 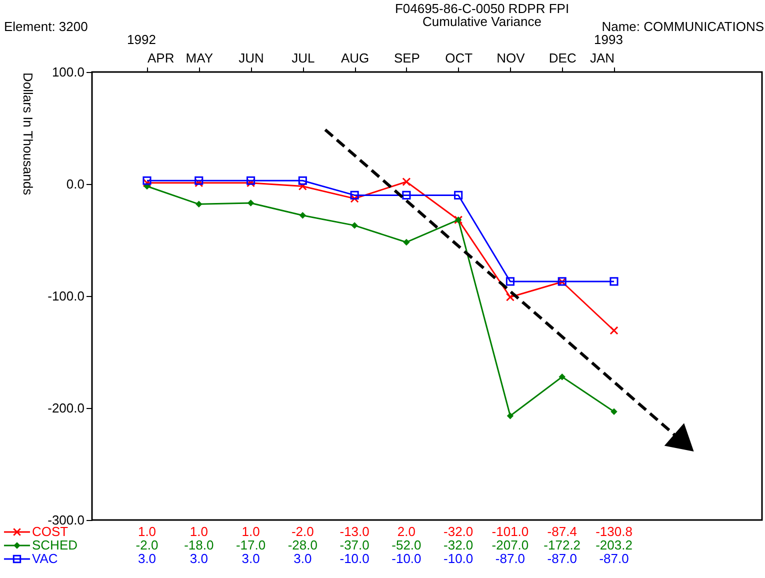 I want to click on x-tick-label: NOV, so click(x=511, y=58).